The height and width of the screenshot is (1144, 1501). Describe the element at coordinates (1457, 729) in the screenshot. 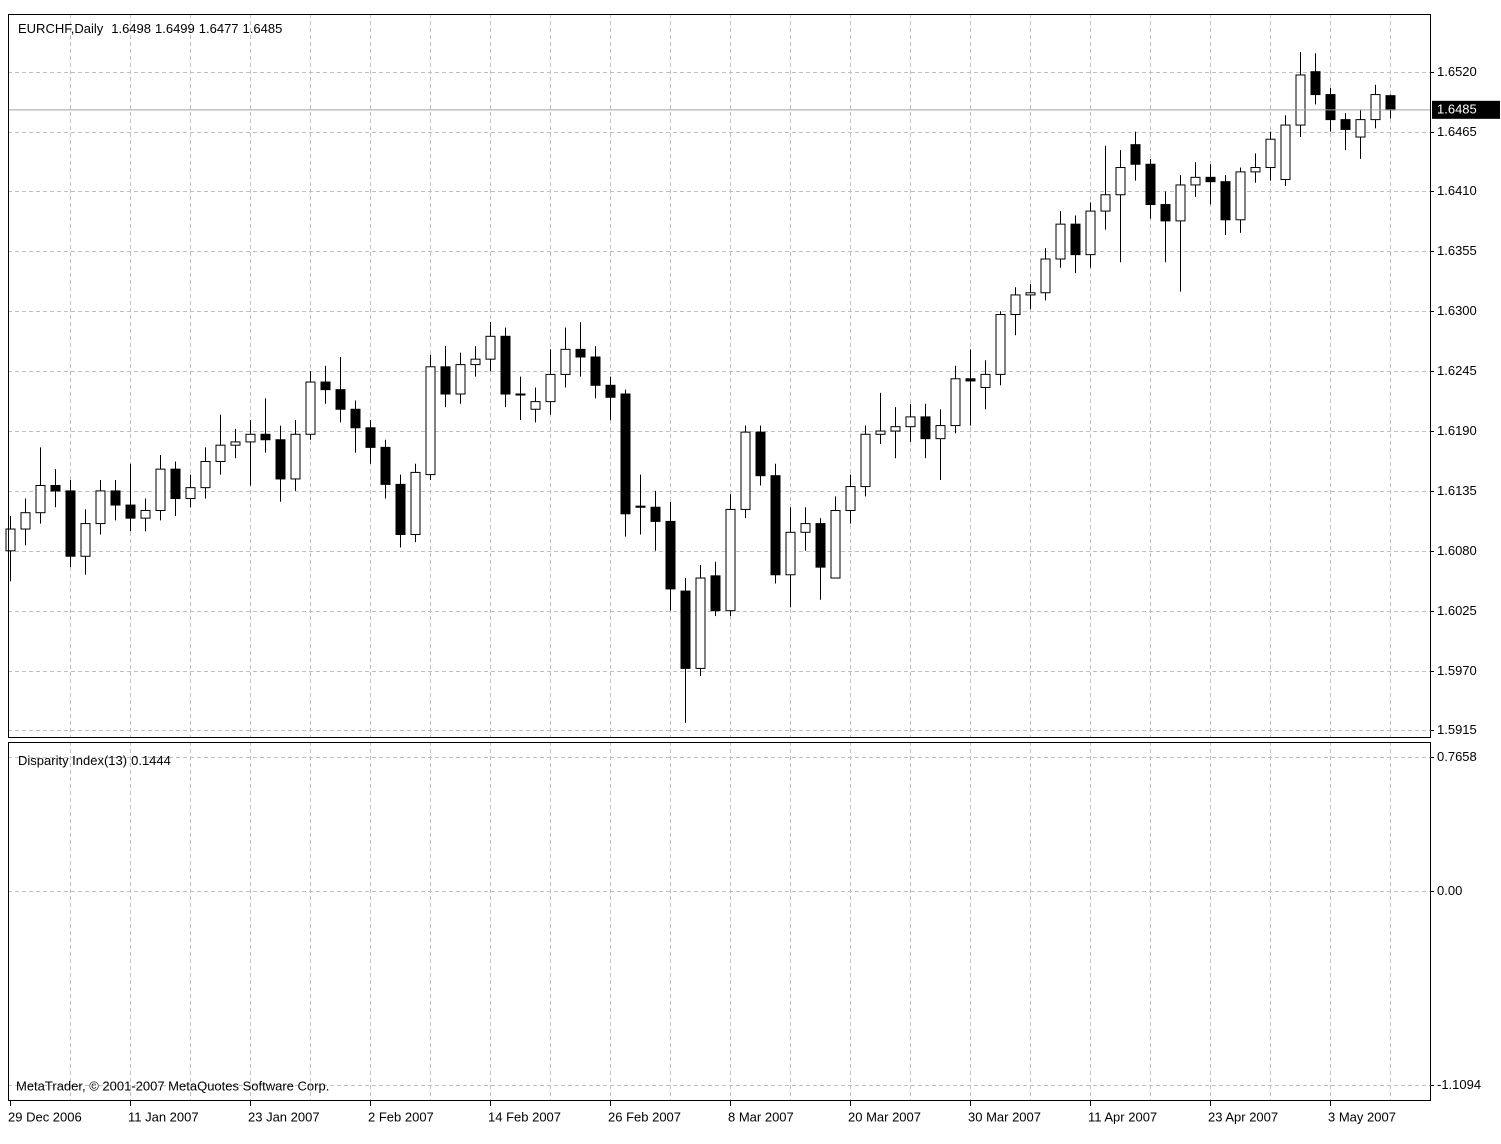

I see `y-tick-label: 1.5915` at that location.